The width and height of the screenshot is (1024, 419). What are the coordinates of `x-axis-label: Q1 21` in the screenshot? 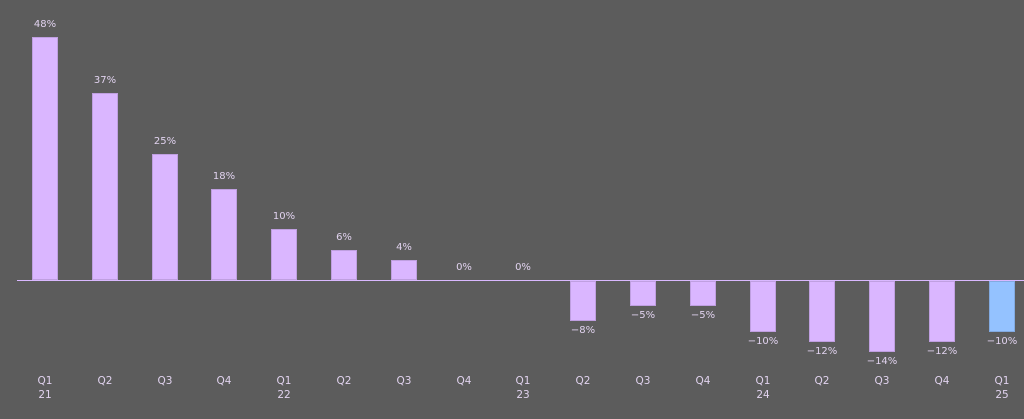 It's located at (45, 388).